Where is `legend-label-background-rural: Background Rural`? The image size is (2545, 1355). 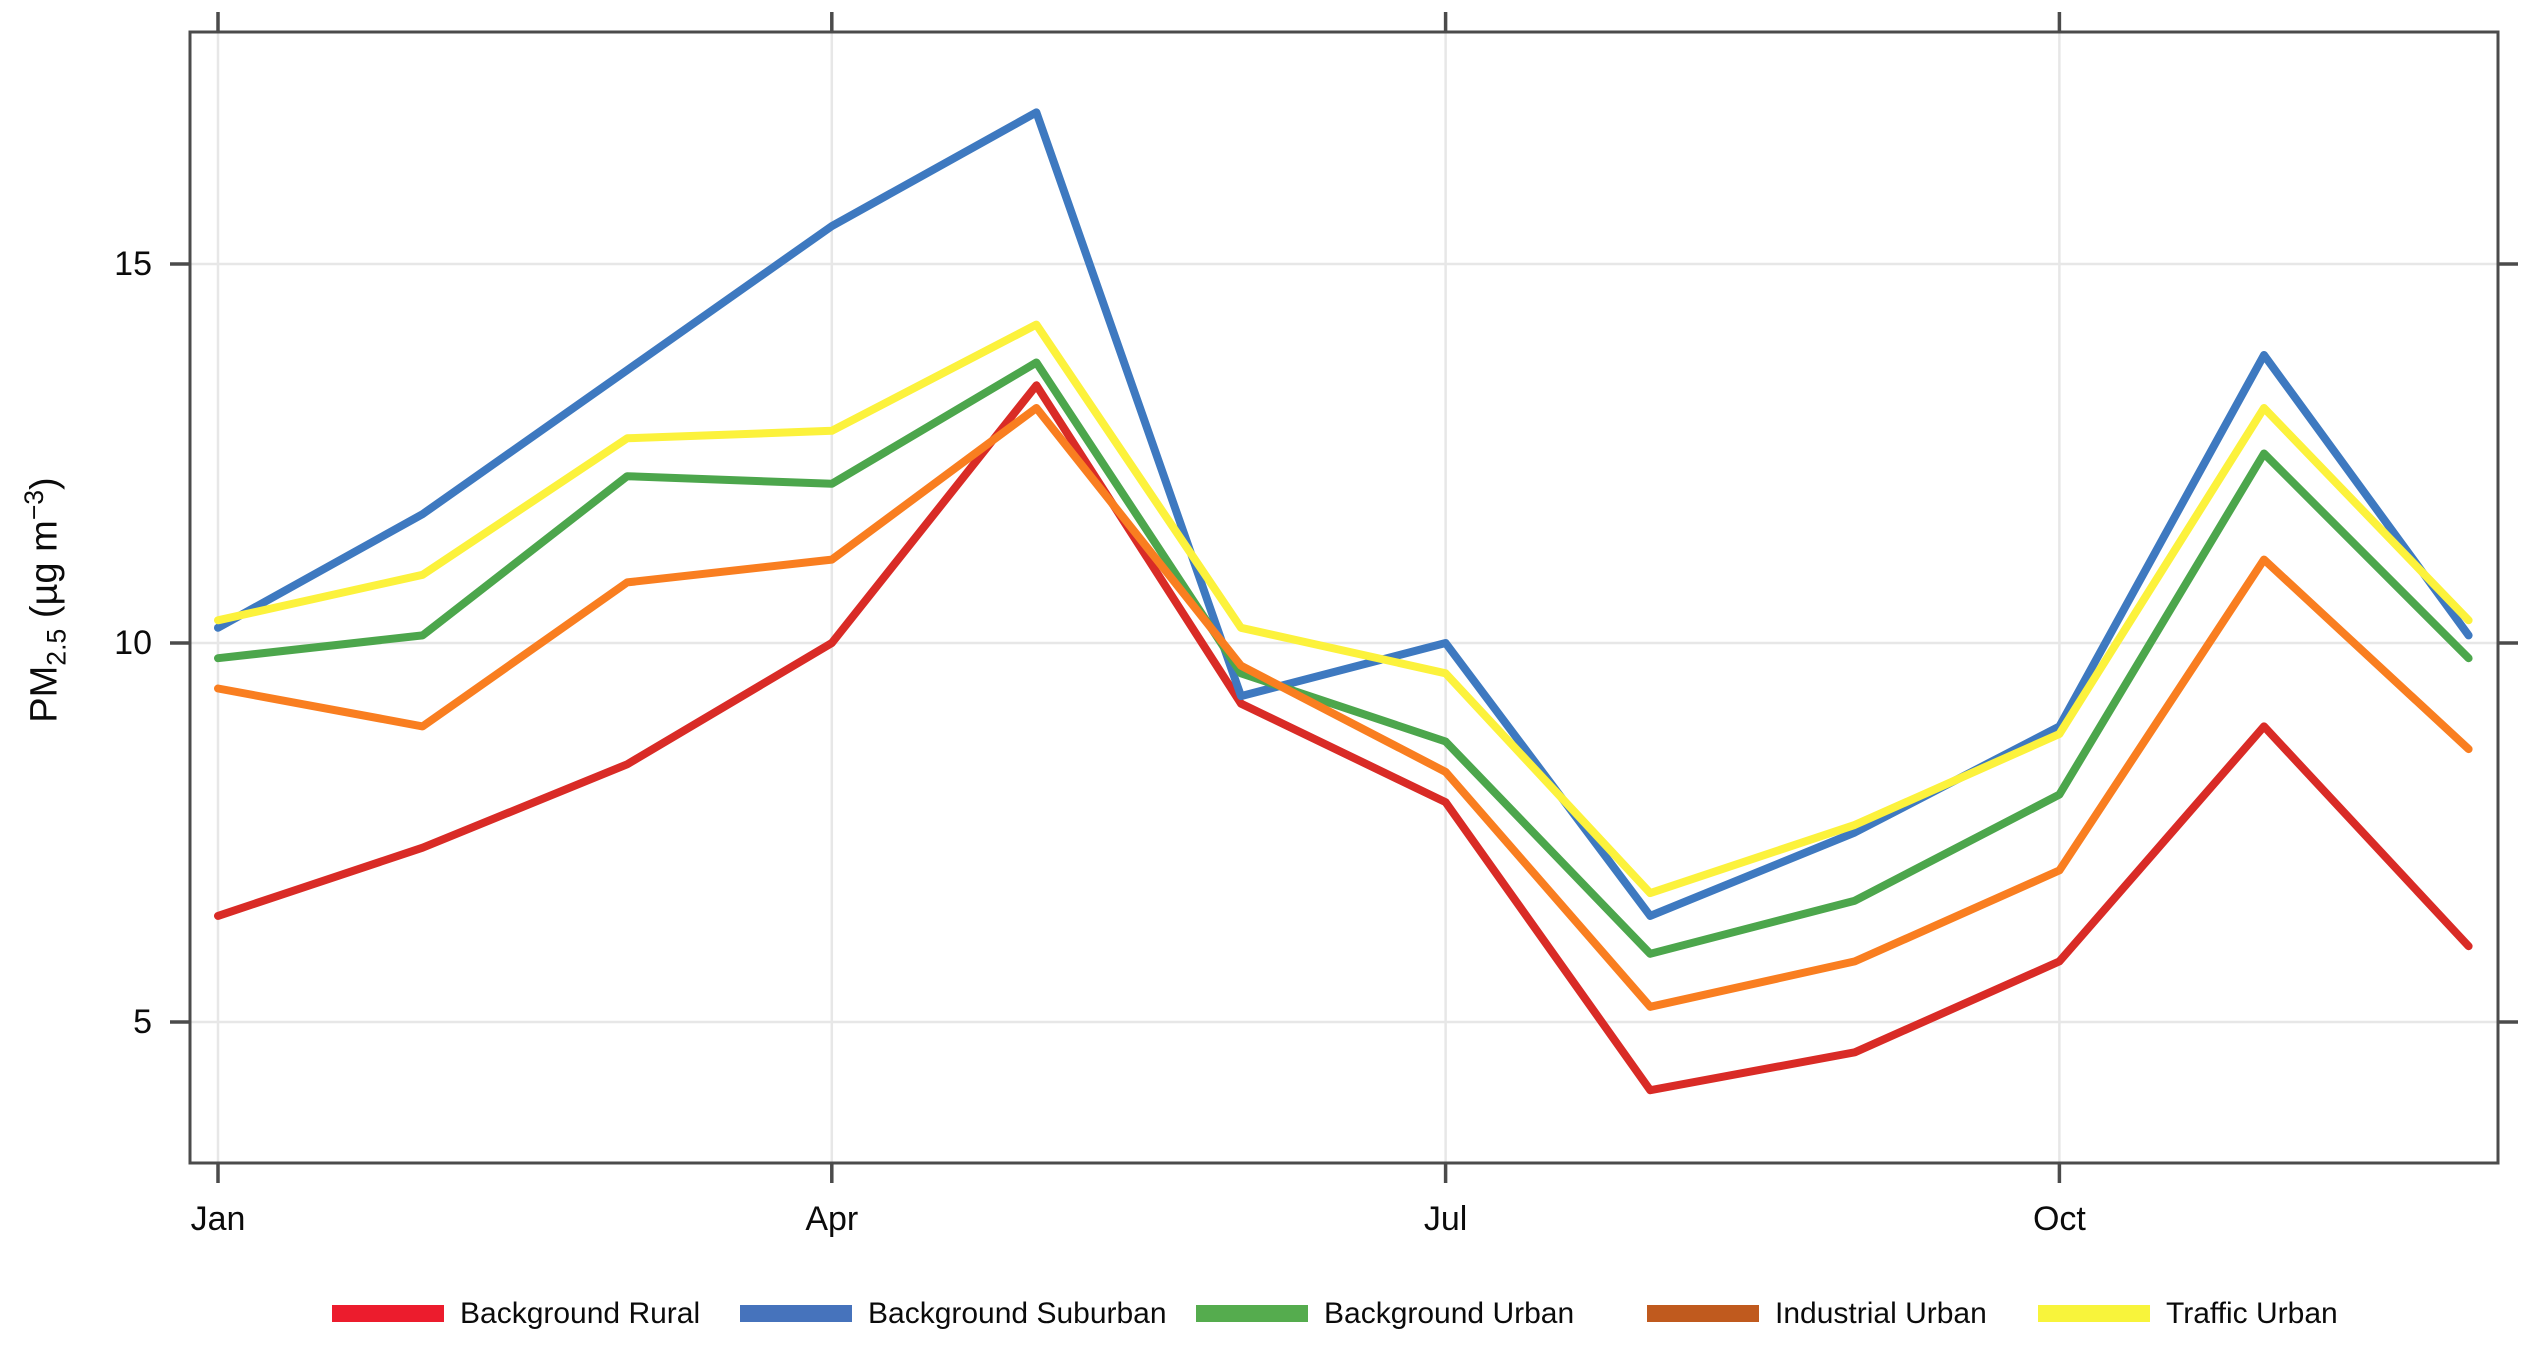
legend-label-background-rural: Background Rural is located at coordinates (580, 1313).